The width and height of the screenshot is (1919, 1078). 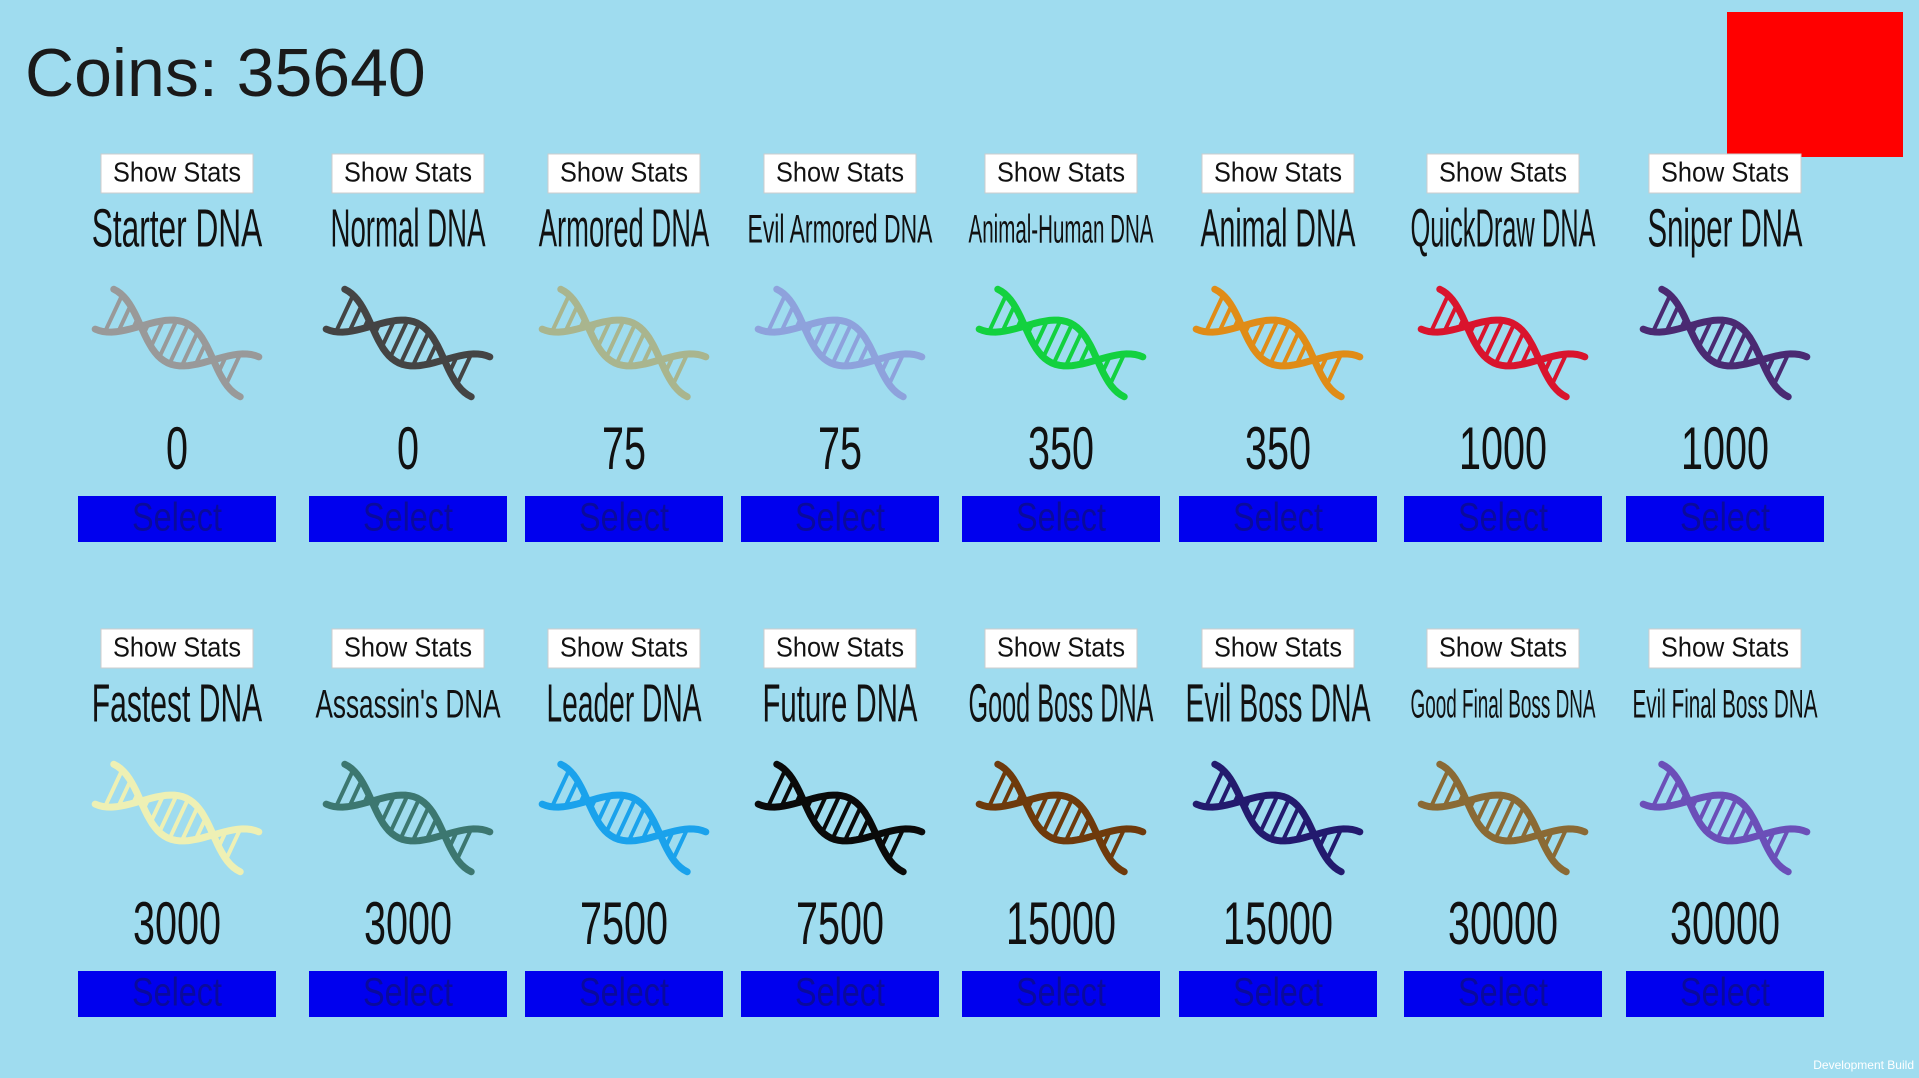 What do you see at coordinates (1725, 228) in the screenshot?
I see `dna-name: Sniper DNA` at bounding box center [1725, 228].